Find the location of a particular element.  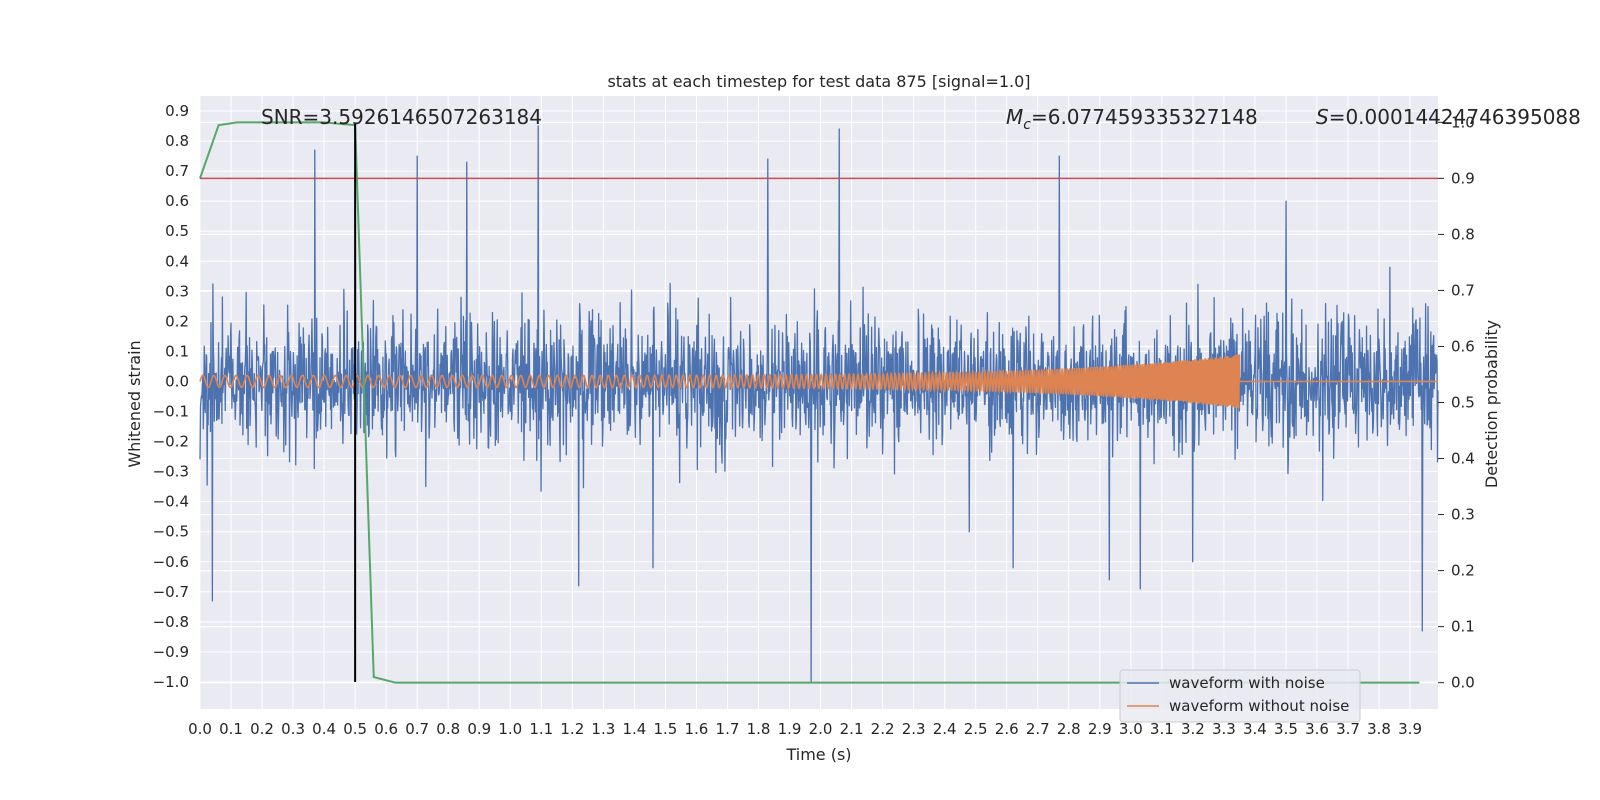

y-left-tick-label: −0.8 is located at coordinates (171, 622).